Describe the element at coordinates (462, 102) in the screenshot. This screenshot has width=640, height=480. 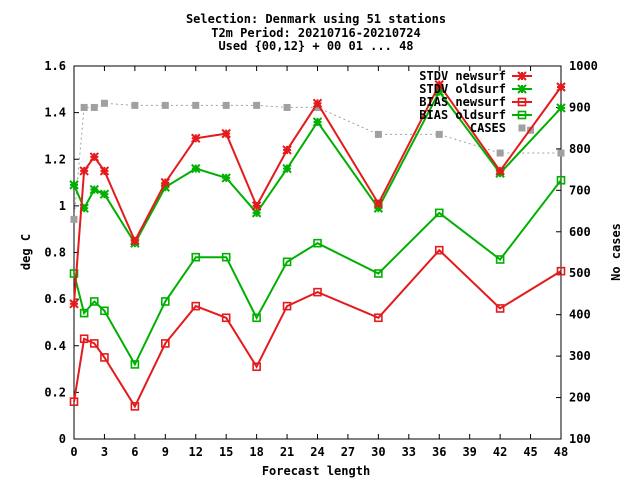
I see `legend-label: BIAS newsurf` at that location.